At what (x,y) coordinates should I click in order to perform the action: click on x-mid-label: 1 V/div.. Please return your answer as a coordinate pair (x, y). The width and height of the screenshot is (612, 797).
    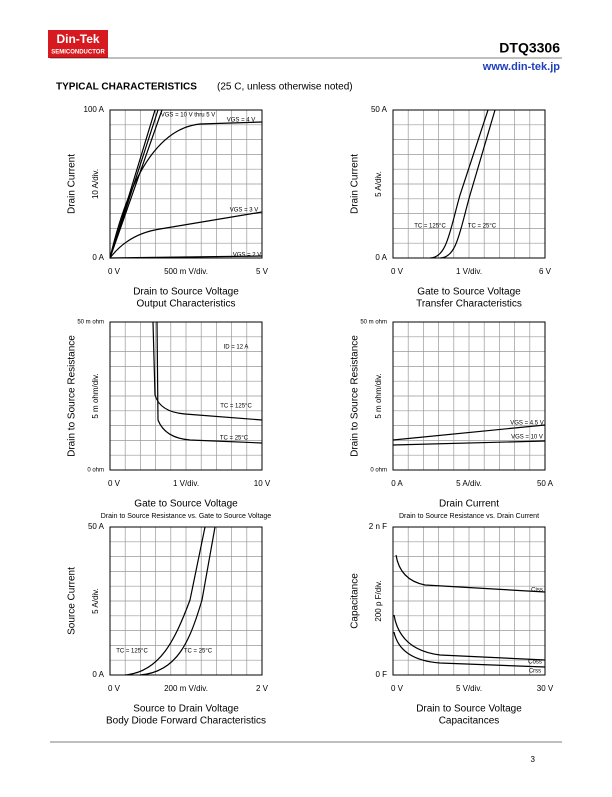
    Looking at the image, I should click on (186, 483).